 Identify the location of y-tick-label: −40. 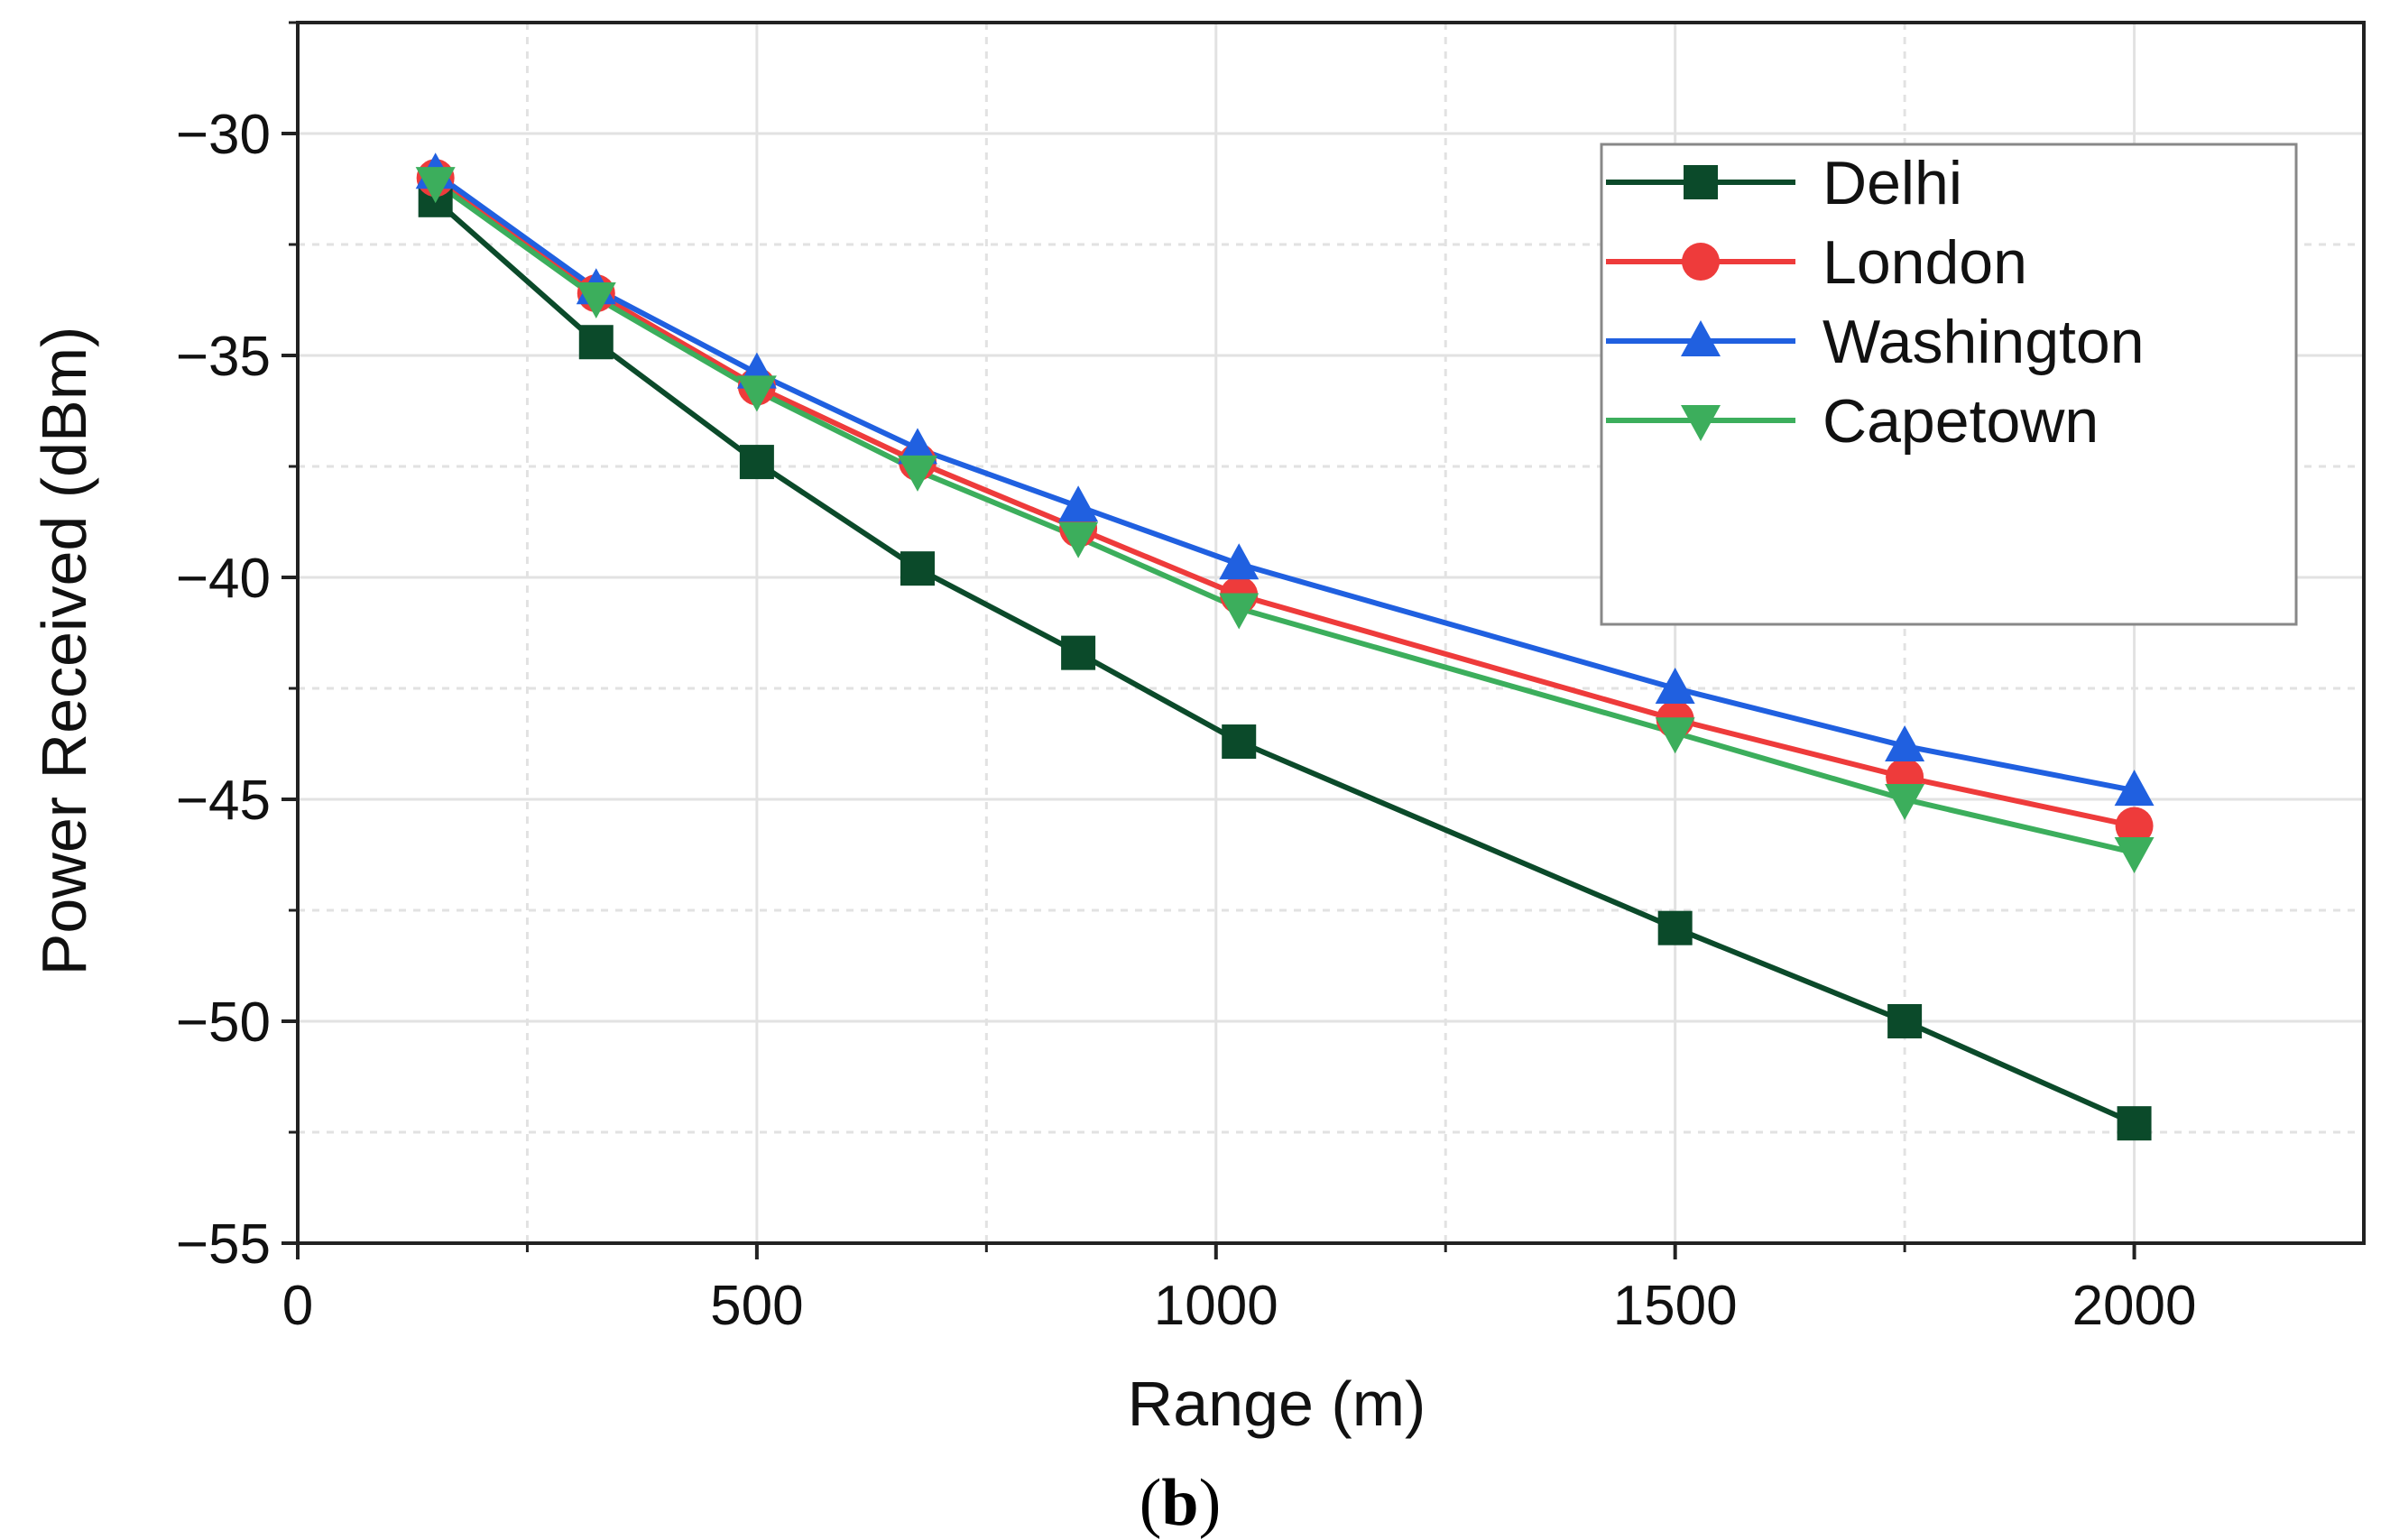
(223, 579).